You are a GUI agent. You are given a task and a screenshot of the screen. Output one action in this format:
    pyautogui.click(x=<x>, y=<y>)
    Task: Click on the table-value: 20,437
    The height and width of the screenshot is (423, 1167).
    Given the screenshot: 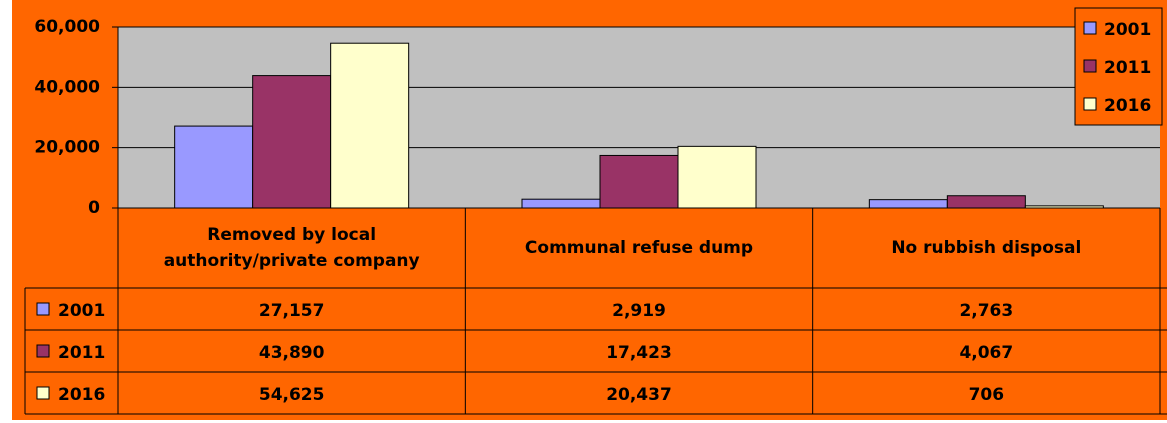 What is the action you would take?
    pyautogui.click(x=639, y=395)
    